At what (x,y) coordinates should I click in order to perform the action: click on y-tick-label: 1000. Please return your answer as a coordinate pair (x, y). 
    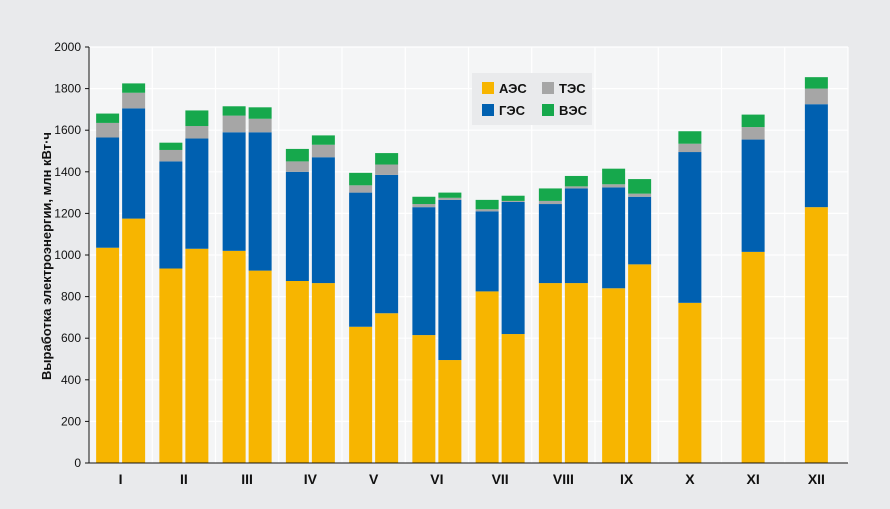
    Looking at the image, I should click on (67, 255).